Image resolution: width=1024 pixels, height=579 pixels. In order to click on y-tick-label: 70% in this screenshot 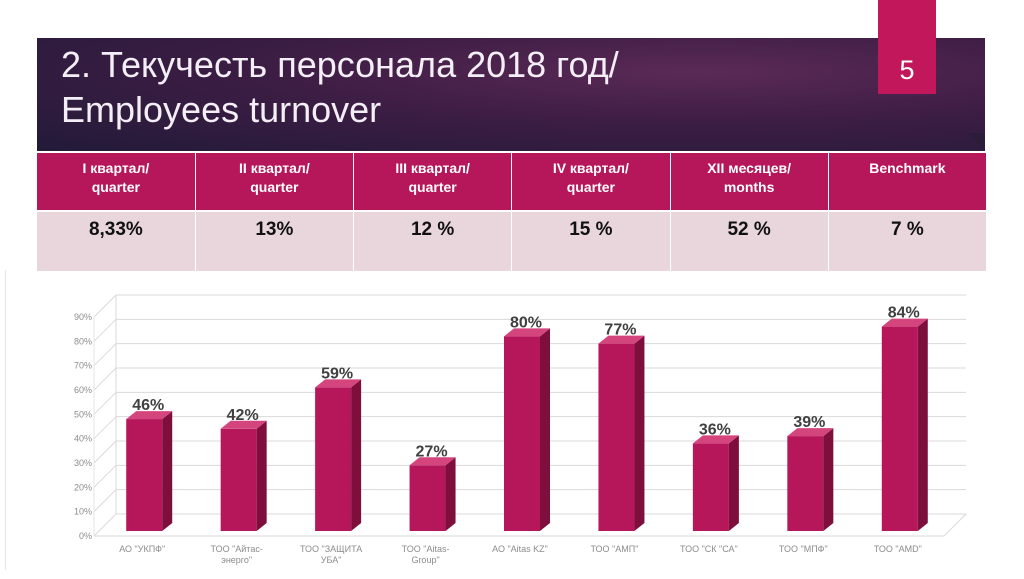, I will do `click(83, 366)`.